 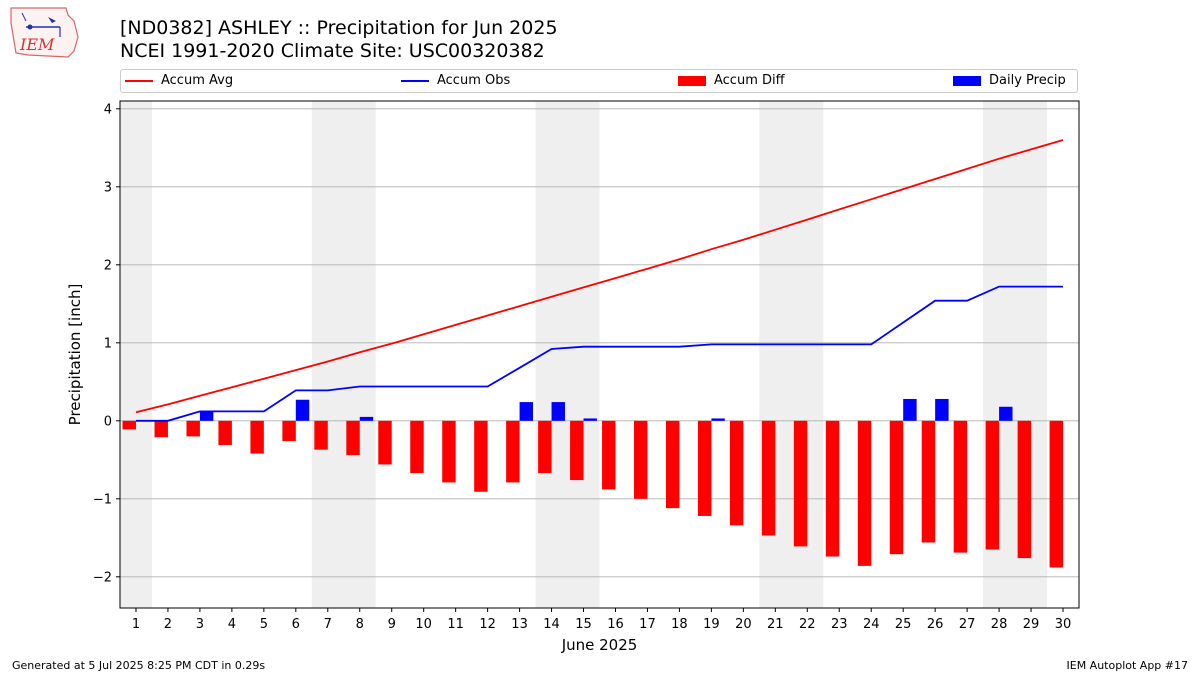 I want to click on x-tick-label: 29, so click(x=1031, y=624).